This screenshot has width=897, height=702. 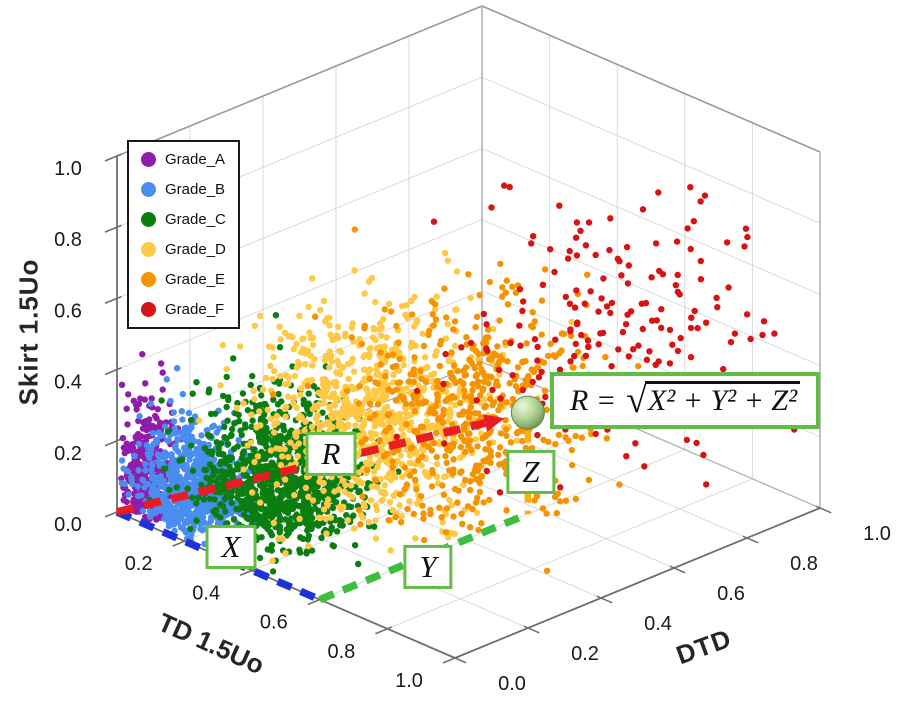 What do you see at coordinates (231, 547) in the screenshot?
I see `label-x-box: X` at bounding box center [231, 547].